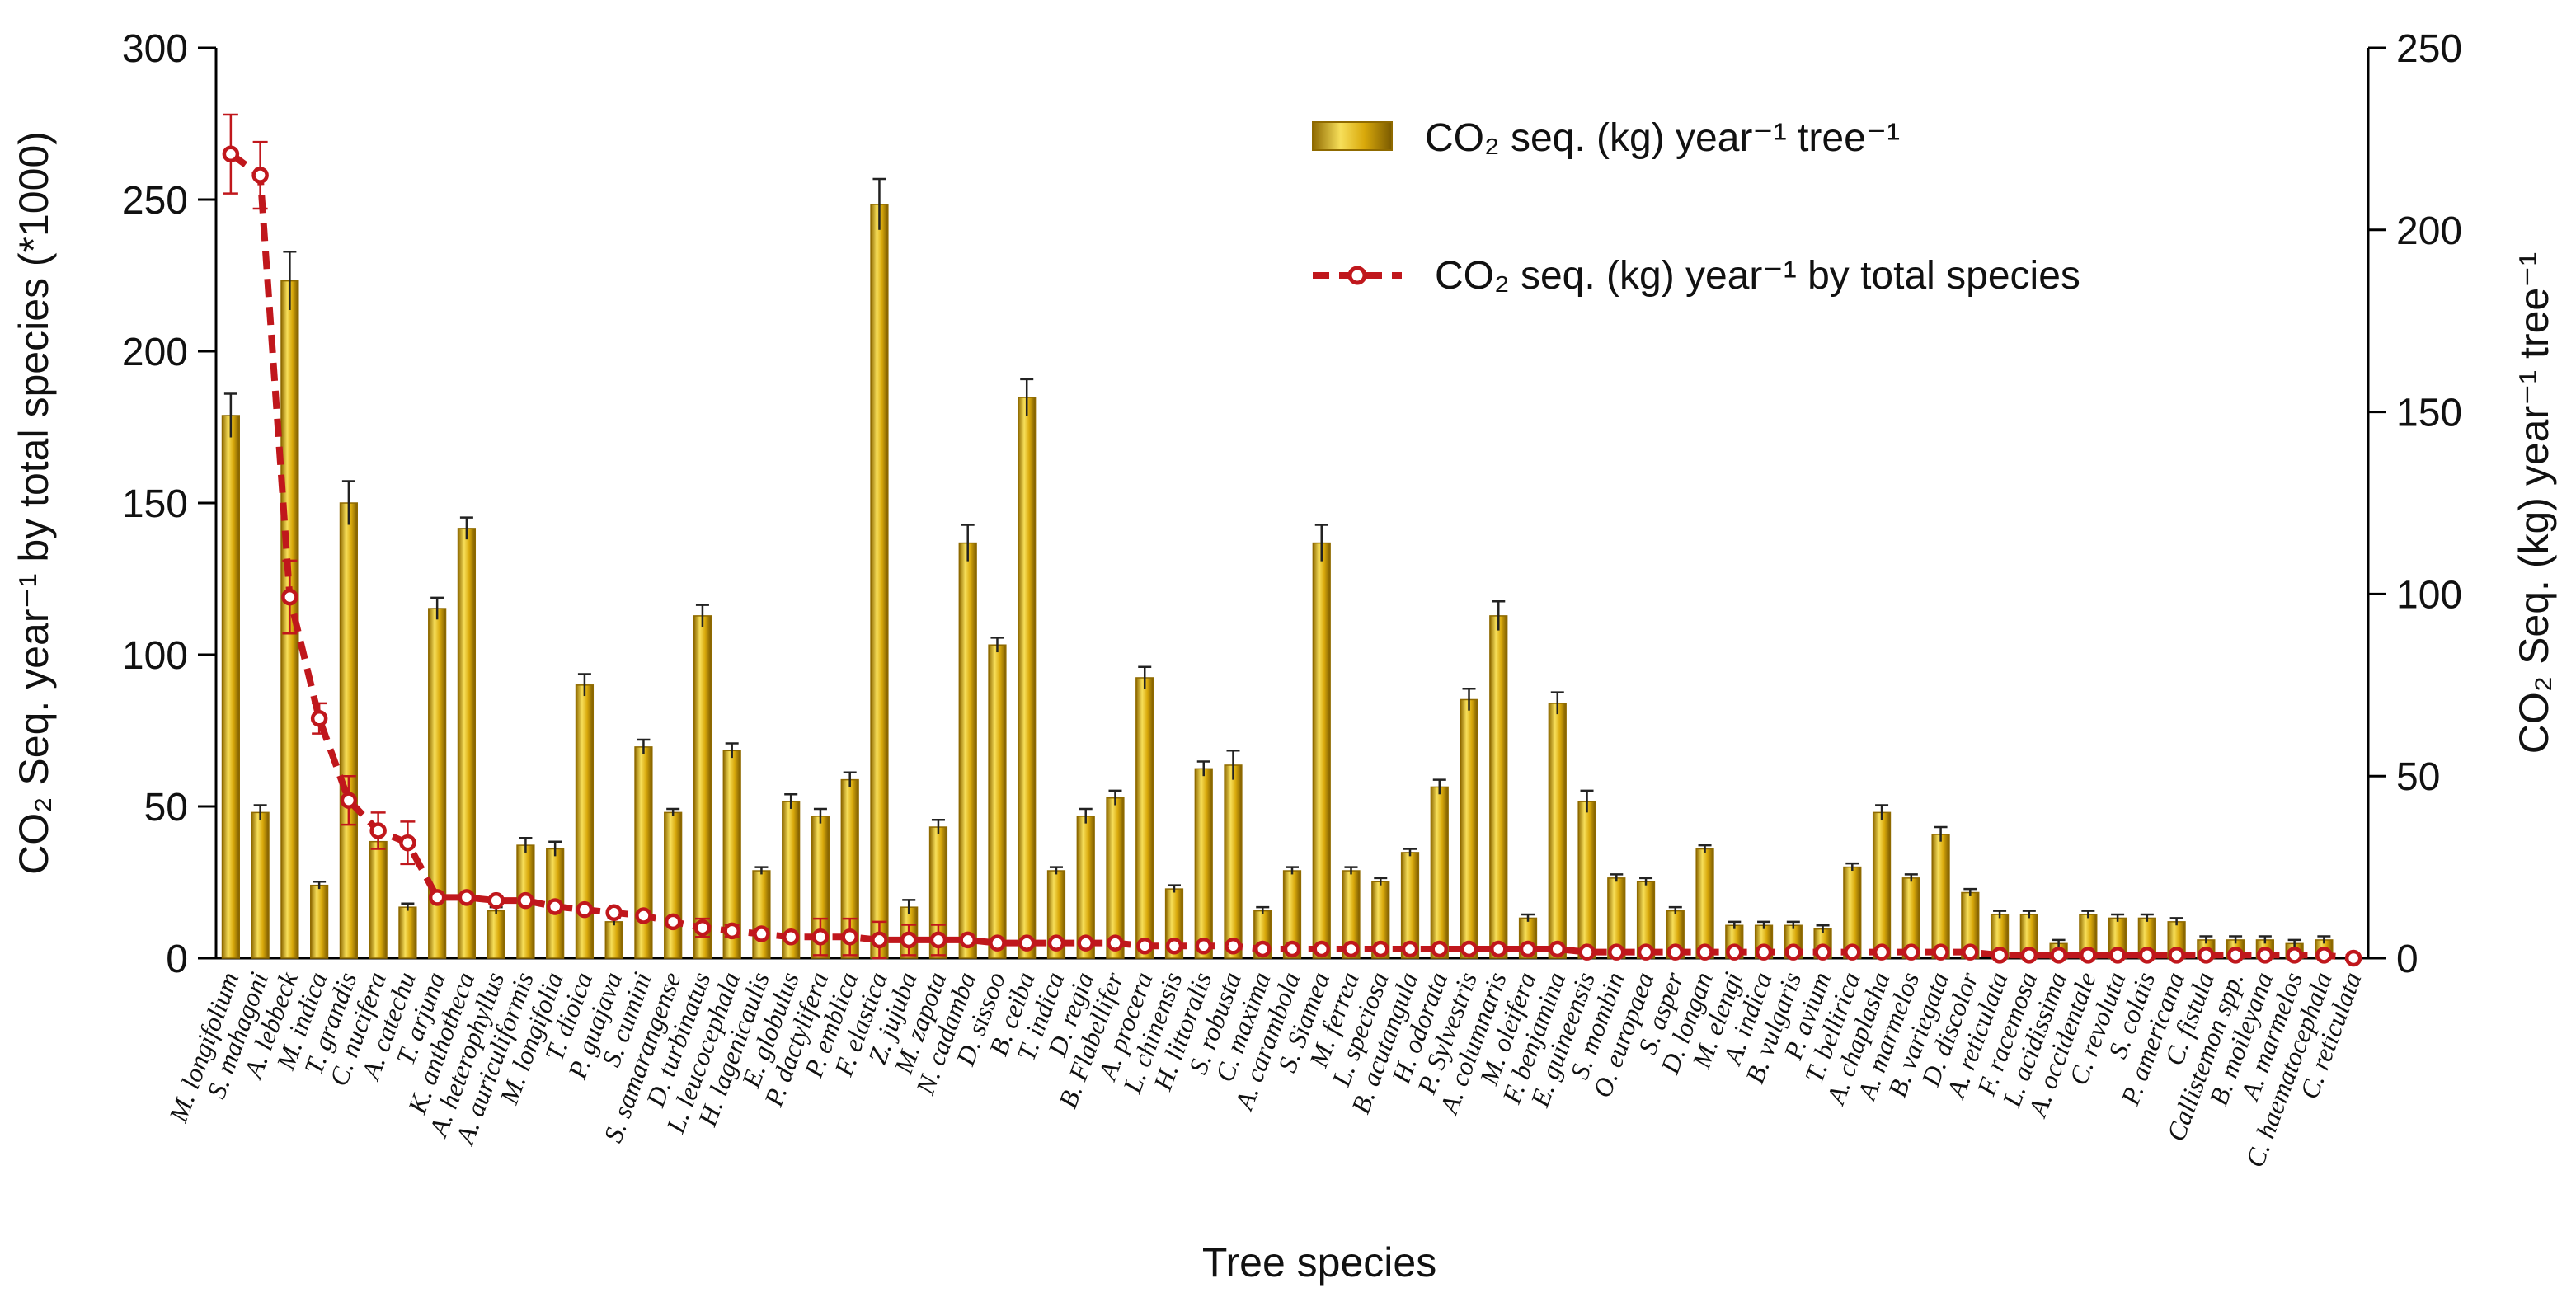 The height and width of the screenshot is (1302, 2576). Describe the element at coordinates (1357, 276) in the screenshot. I see `legend-line-marker` at that location.